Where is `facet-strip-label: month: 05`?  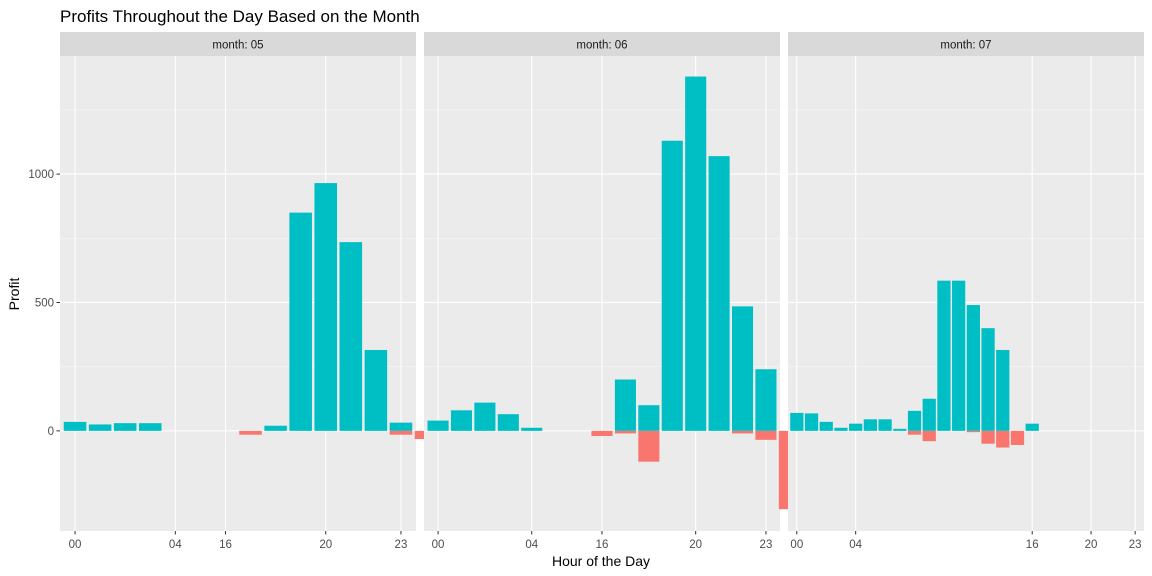
facet-strip-label: month: 05 is located at coordinates (237, 46).